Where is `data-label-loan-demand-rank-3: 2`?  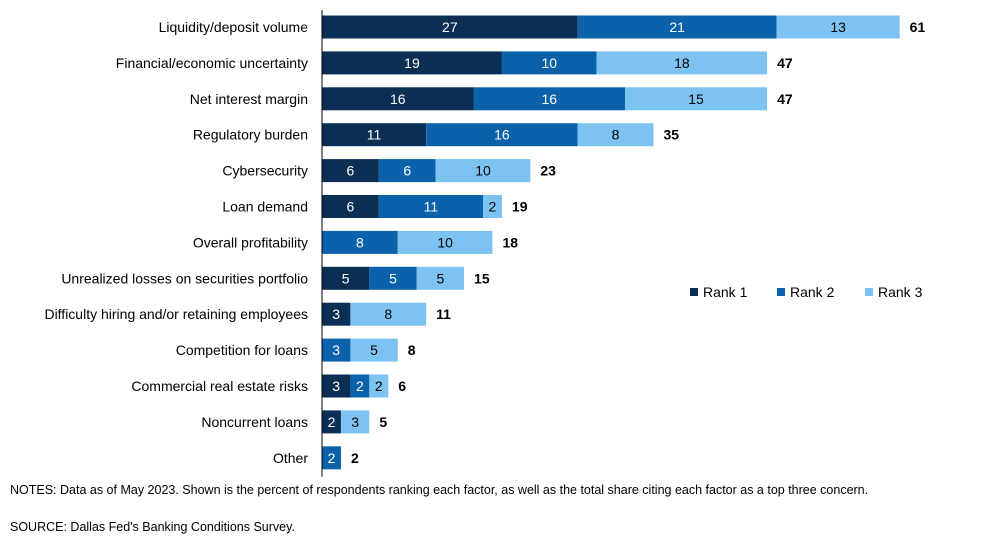
data-label-loan-demand-rank-3: 2 is located at coordinates (493, 207).